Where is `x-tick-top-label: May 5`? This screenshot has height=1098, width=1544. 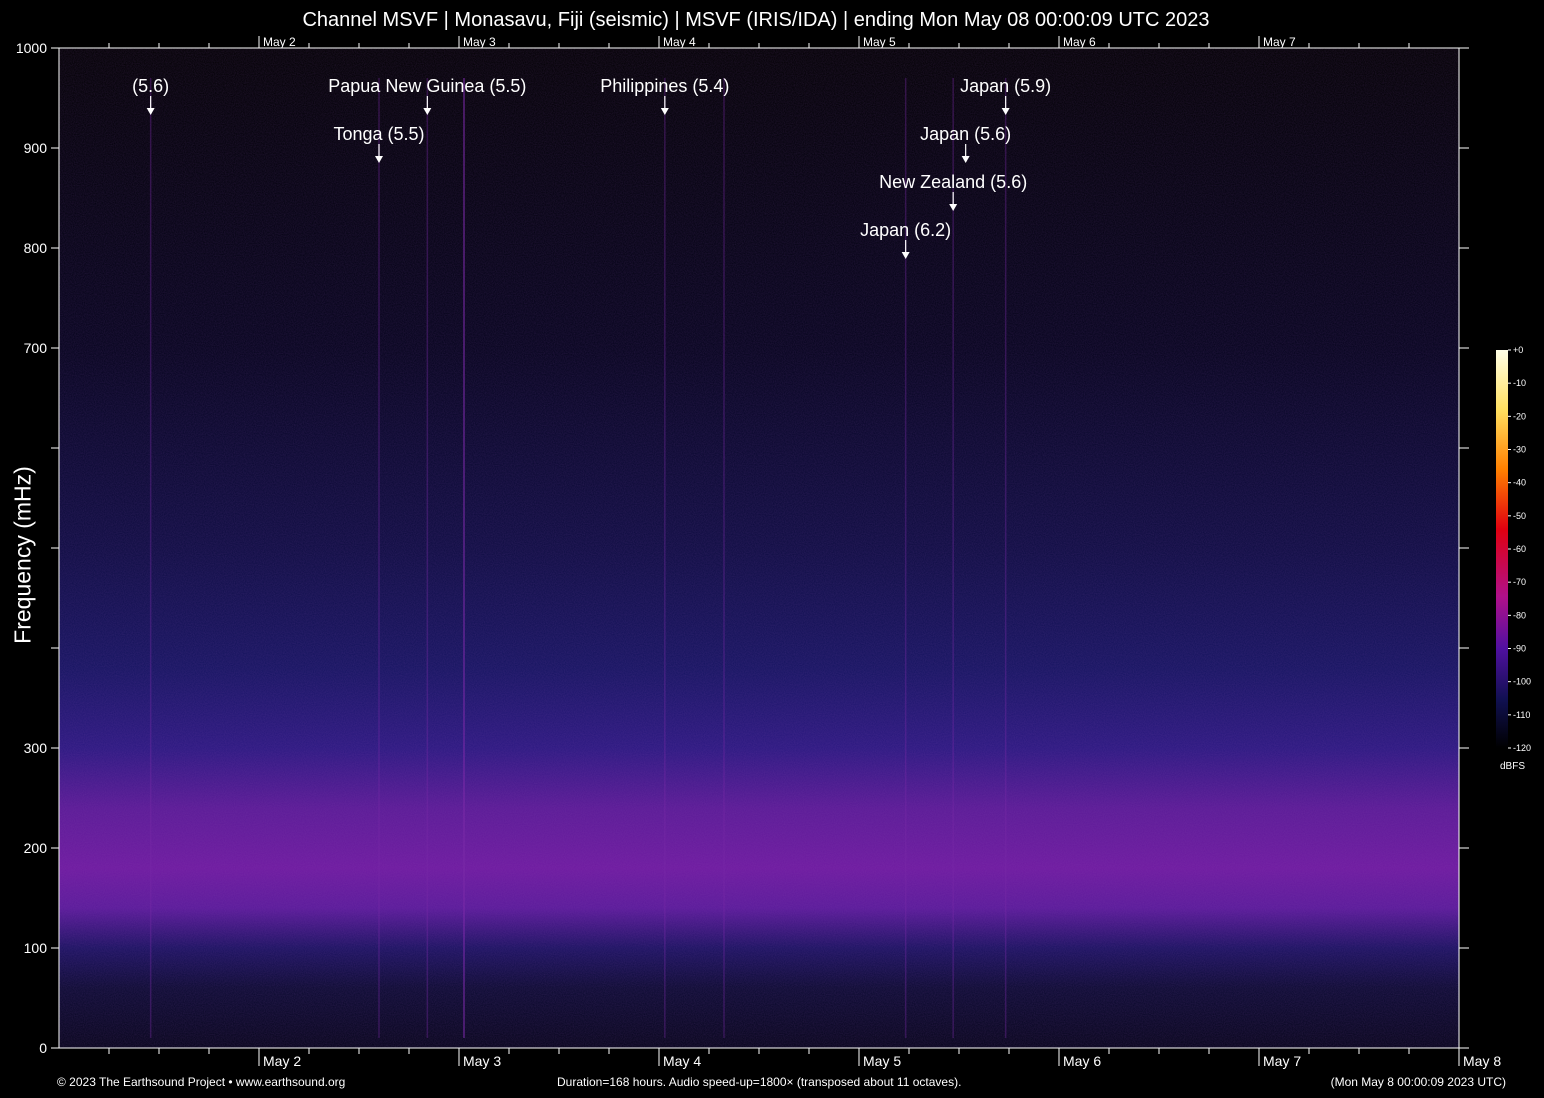 x-tick-top-label: May 5 is located at coordinates (879, 42).